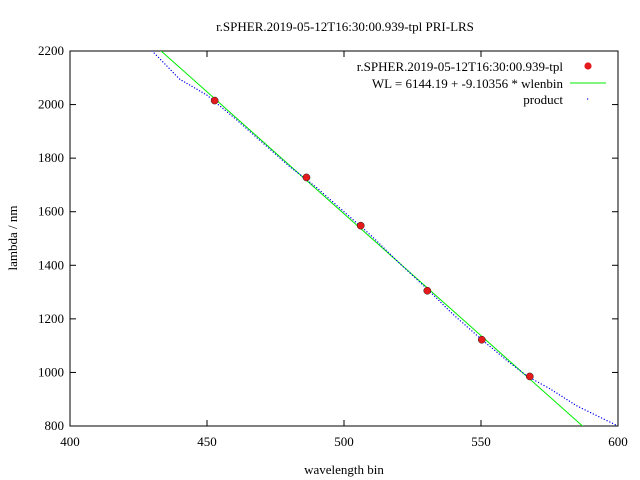 The width and height of the screenshot is (640, 480). What do you see at coordinates (51, 211) in the screenshot?
I see `y-tick-label: 1600` at bounding box center [51, 211].